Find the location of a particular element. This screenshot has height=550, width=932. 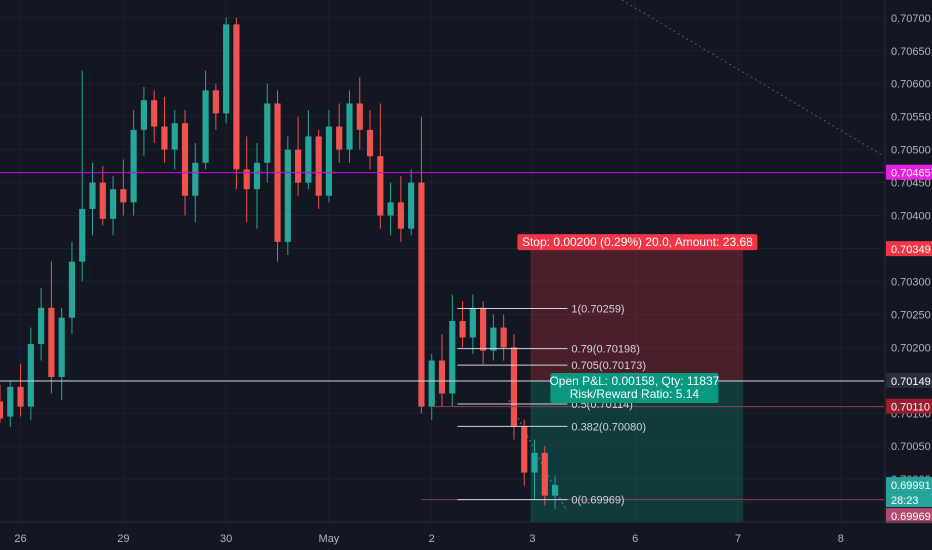

fib-level-label: 1(0.70259) is located at coordinates (597, 309).